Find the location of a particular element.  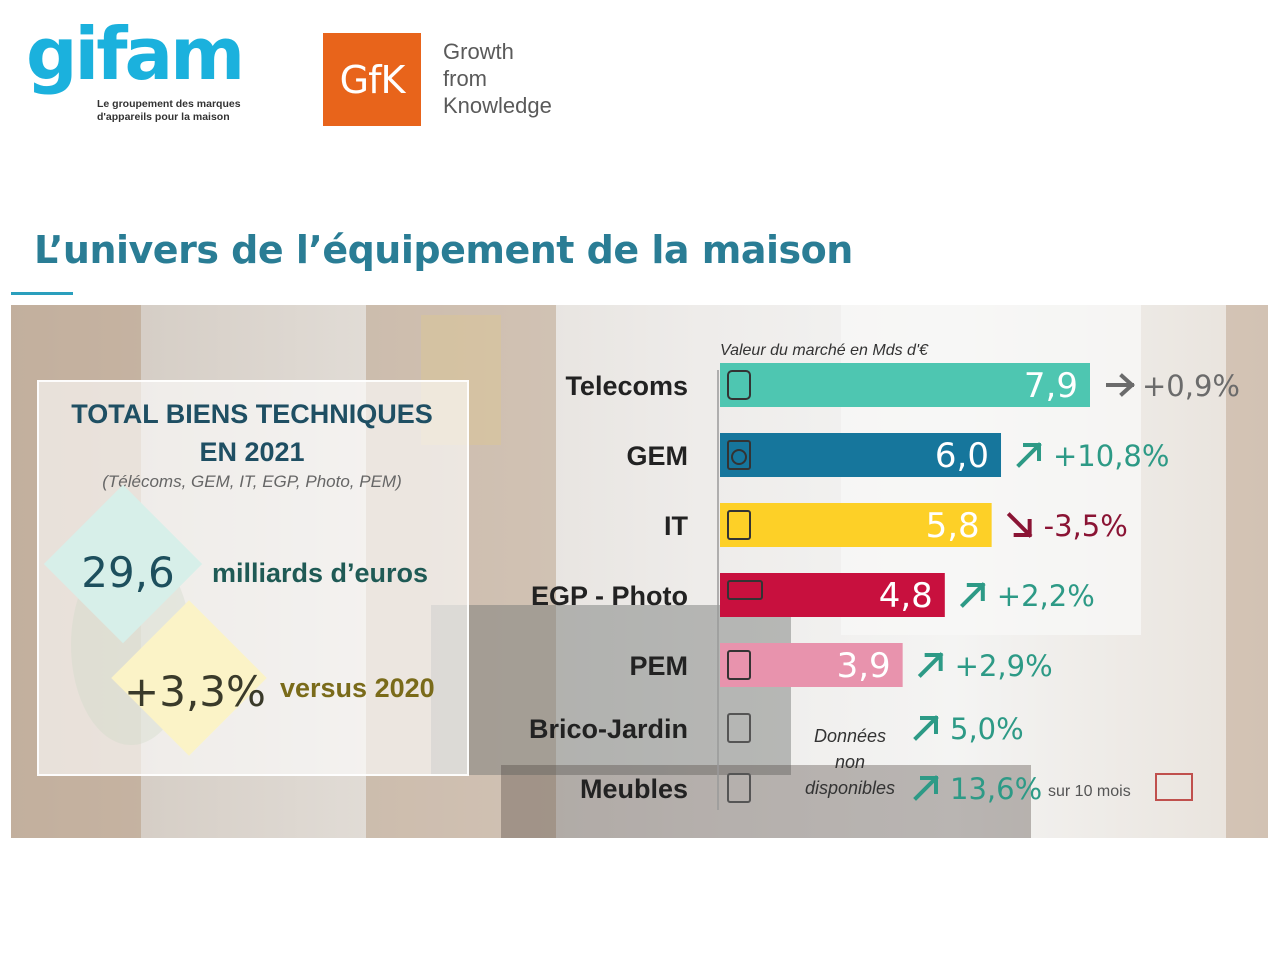

summary-subtitle: (Télécoms, GEM, IT, EGP, Photo, PEM) is located at coordinates (252, 481).